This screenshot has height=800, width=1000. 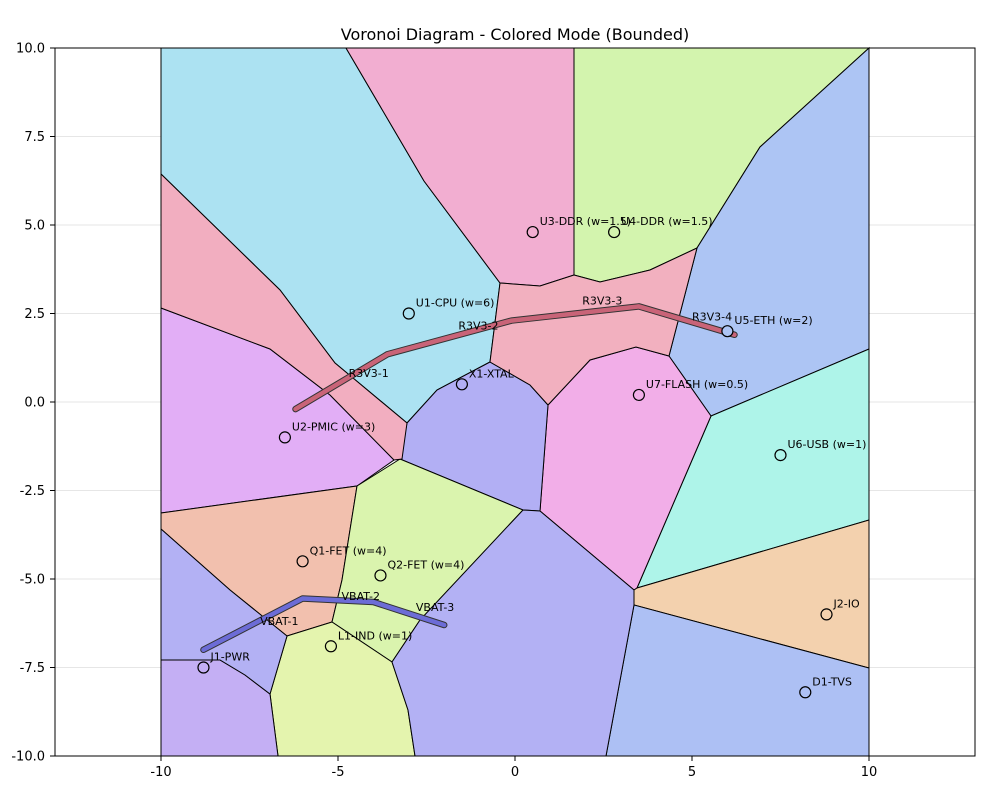 What do you see at coordinates (229, 657) in the screenshot?
I see `site-label: J1-PWR` at bounding box center [229, 657].